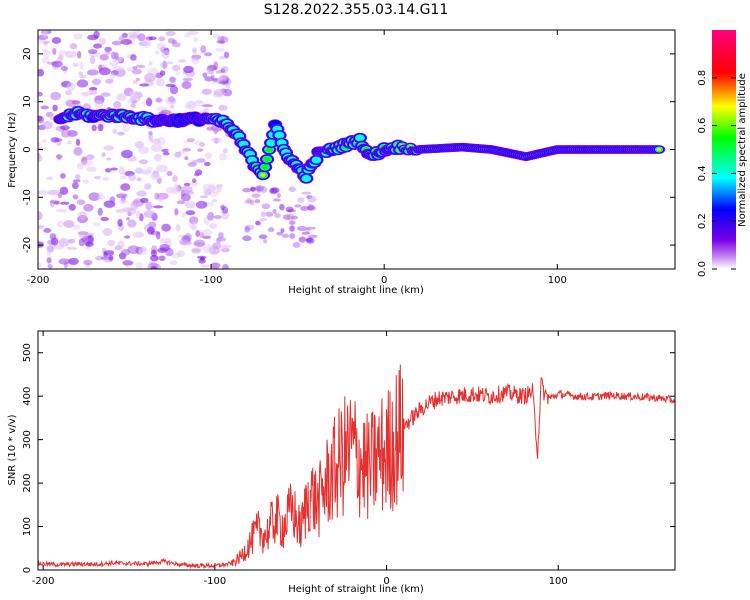 This screenshot has width=750, height=600. I want to click on colorbar-tick-label: 0.0, so click(702, 269).